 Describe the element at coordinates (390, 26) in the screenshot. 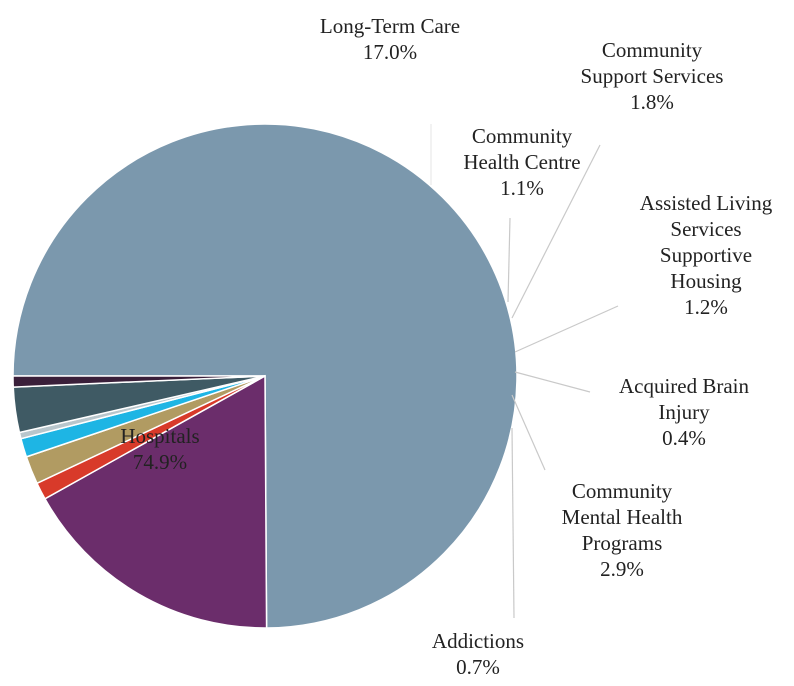

I see `slice-name-long-term-care: Long-Term Care` at that location.